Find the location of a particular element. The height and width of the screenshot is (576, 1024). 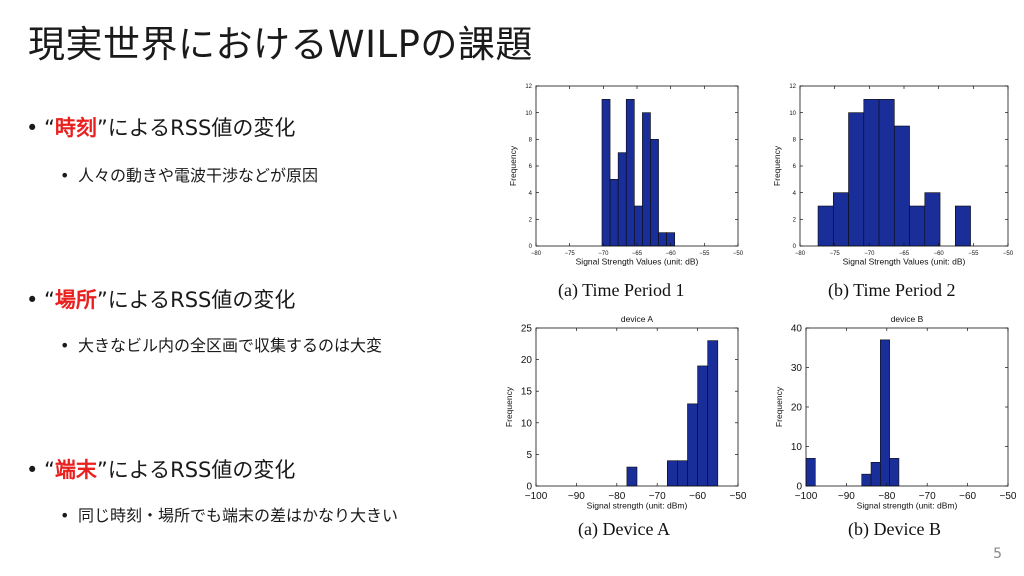

bullet-highlight: 端末 is located at coordinates (75, 470).